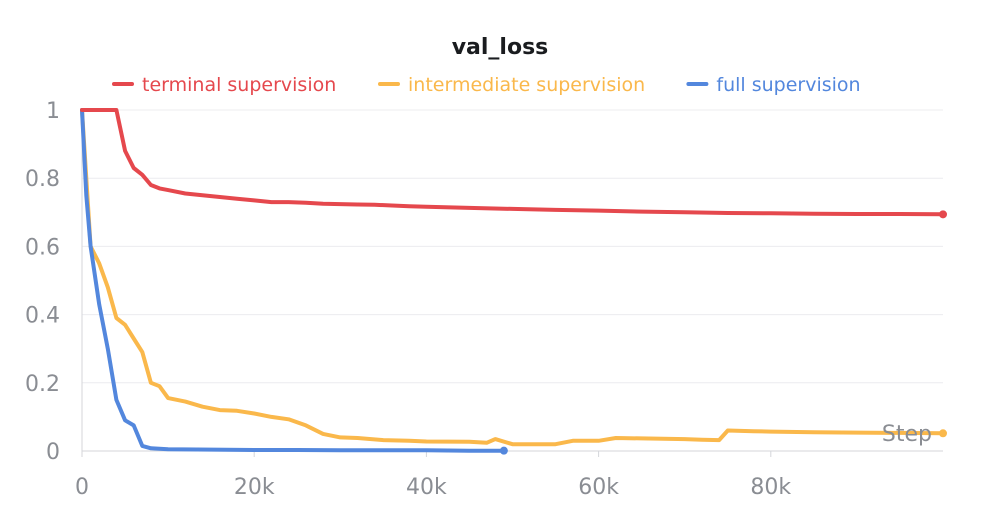 Image resolution: width=1000 pixels, height=525 pixels. What do you see at coordinates (254, 487) in the screenshot?
I see `x-tick-label: 20k` at bounding box center [254, 487].